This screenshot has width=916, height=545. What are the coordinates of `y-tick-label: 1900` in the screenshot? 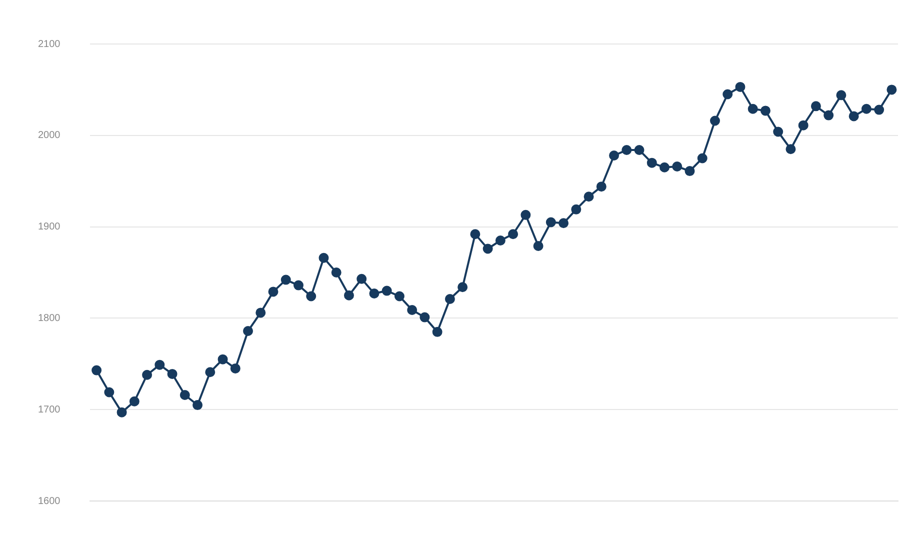 It's located at (49, 227).